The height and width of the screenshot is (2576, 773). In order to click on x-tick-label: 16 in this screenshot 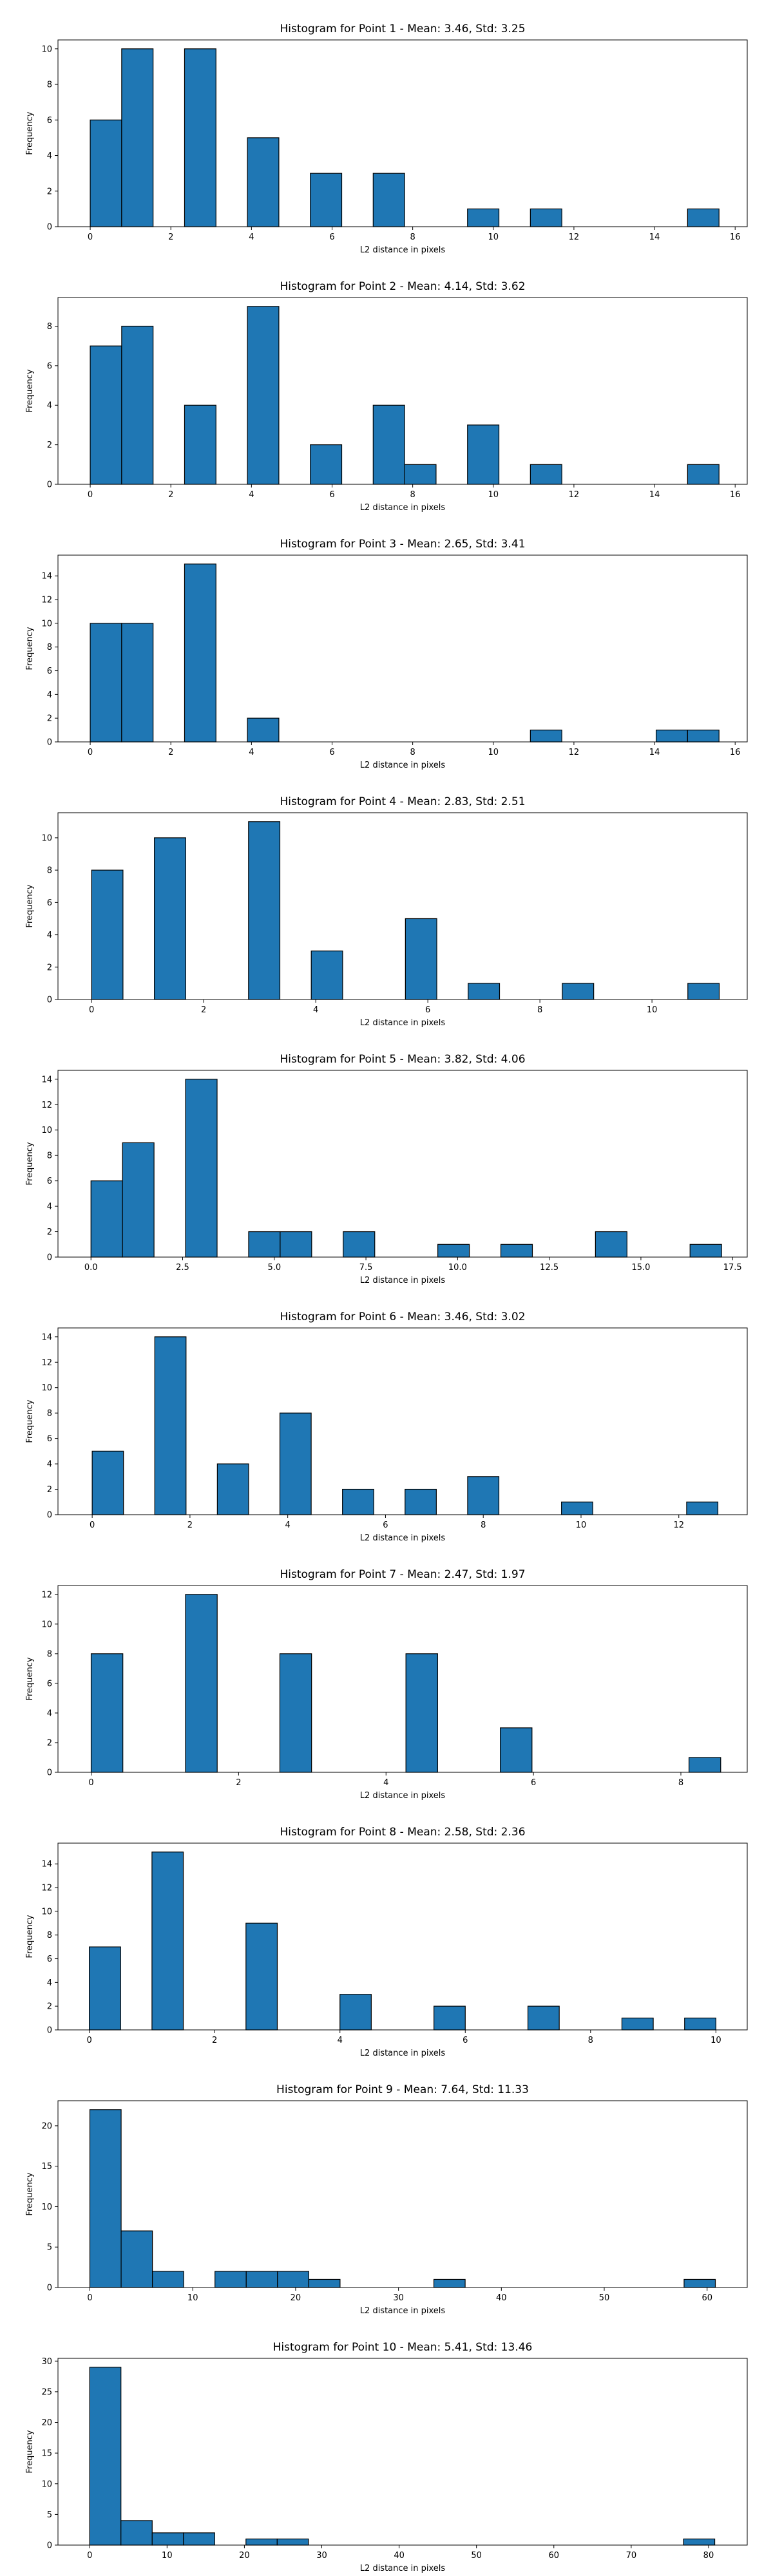, I will do `click(735, 752)`.